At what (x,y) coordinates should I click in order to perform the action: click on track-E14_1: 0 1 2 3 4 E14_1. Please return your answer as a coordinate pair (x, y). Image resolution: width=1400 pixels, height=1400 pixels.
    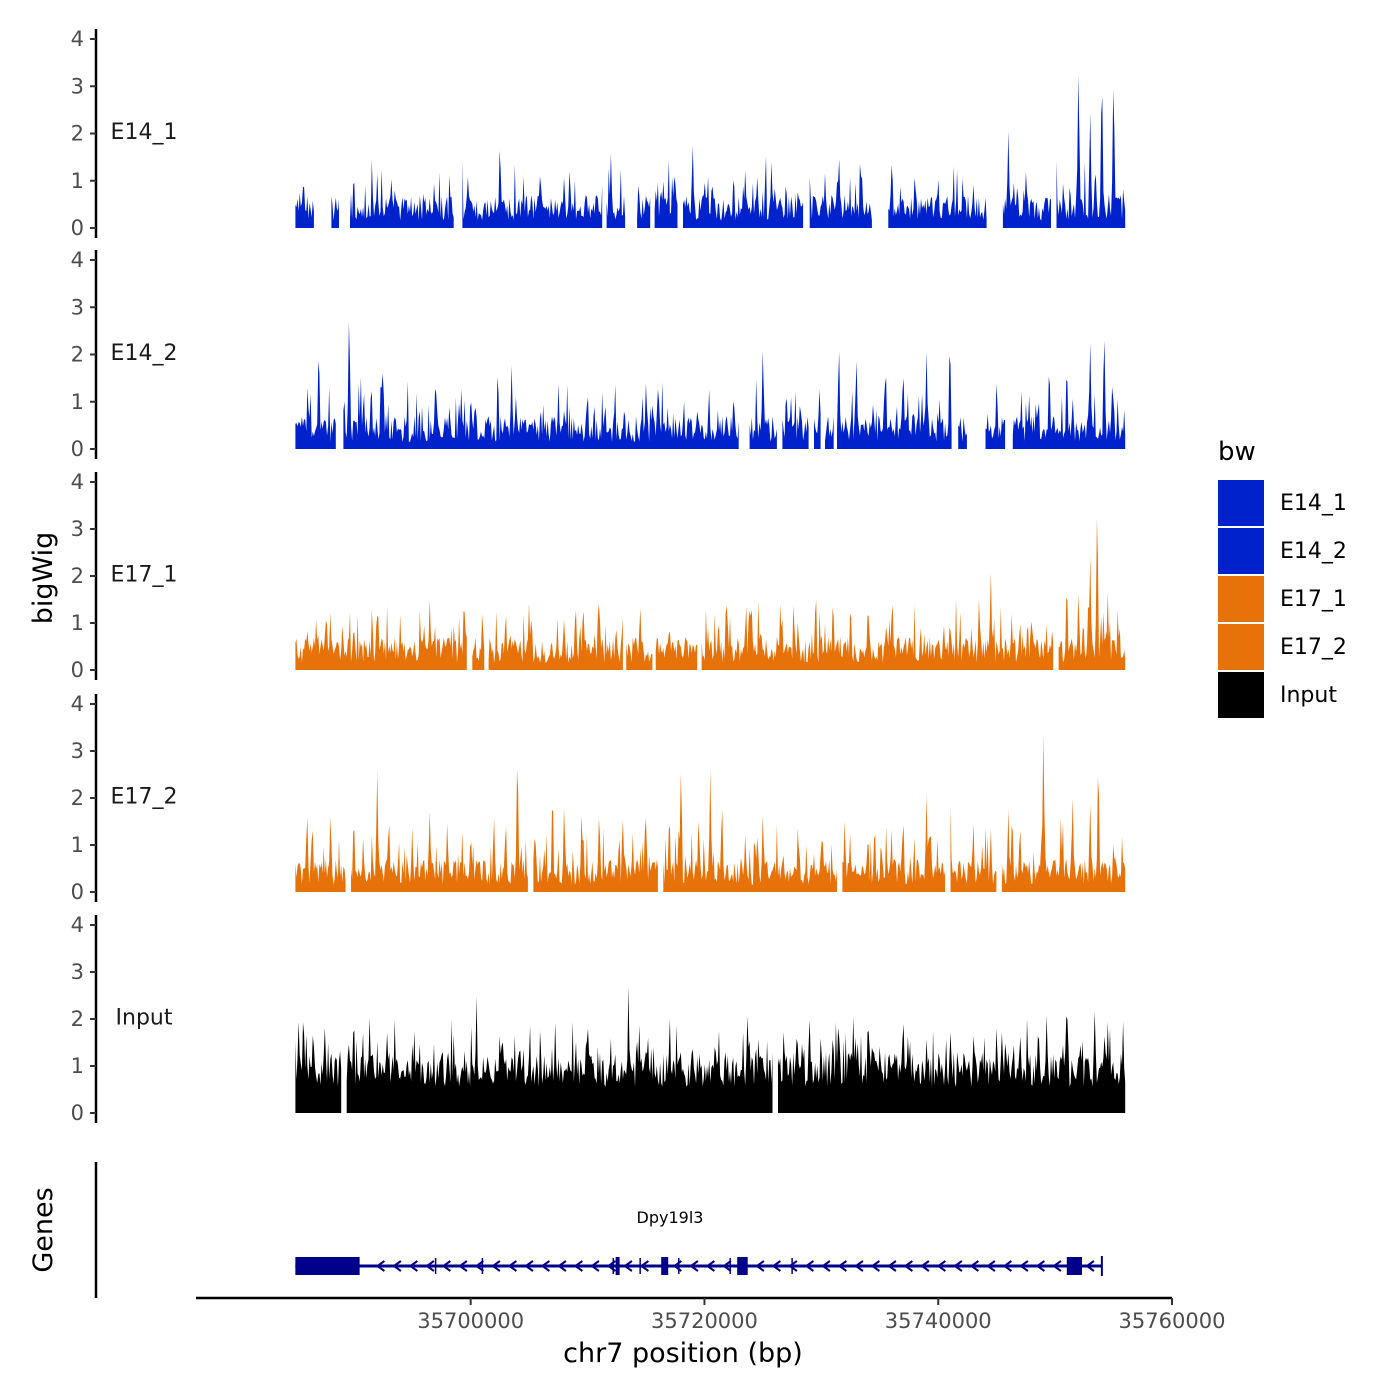
    Looking at the image, I should click on (598, 133).